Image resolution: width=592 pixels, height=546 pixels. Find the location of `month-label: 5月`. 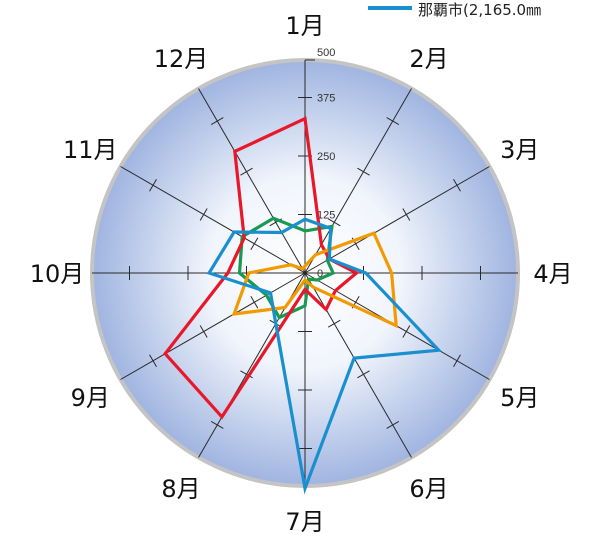

month-label: 5月 is located at coordinates (519, 398).